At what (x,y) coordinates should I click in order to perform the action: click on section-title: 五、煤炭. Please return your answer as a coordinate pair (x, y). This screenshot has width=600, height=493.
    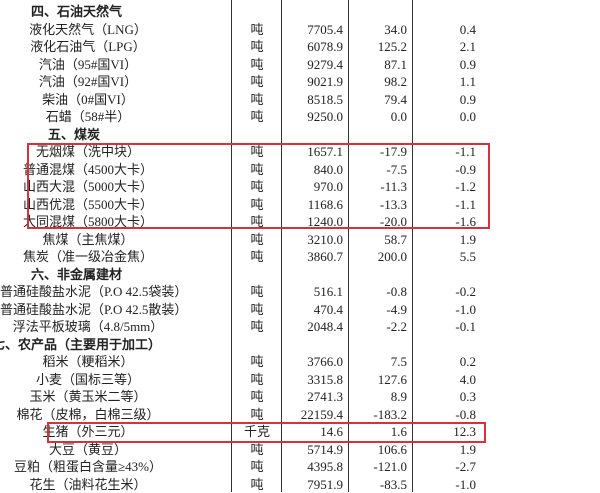
    Looking at the image, I should click on (74, 135).